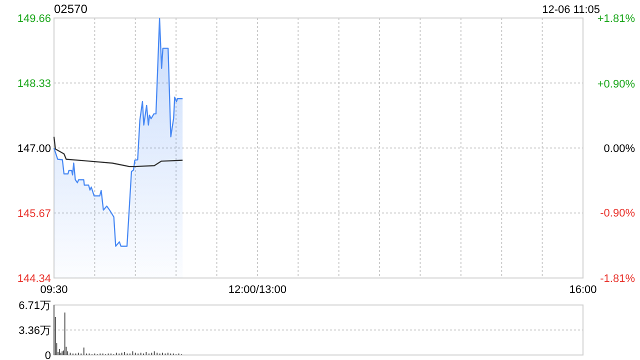 This screenshot has height=360, width=640. What do you see at coordinates (616, 19) in the screenshot?
I see `y2-tick-label: +1.81%` at bounding box center [616, 19].